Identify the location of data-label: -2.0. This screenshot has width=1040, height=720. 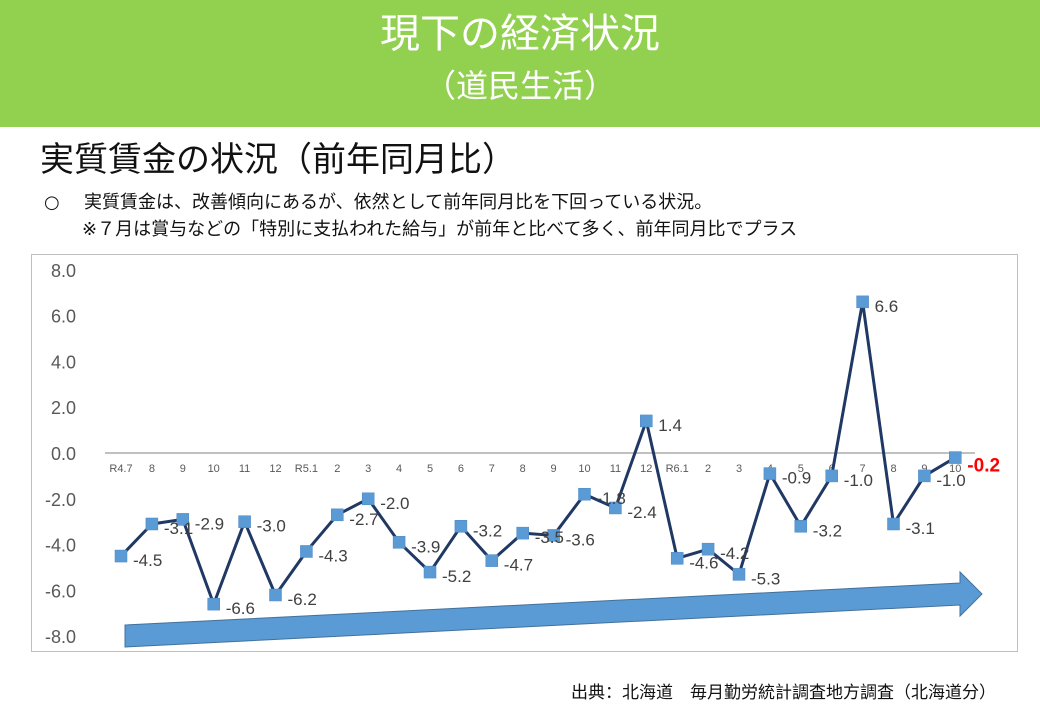
(394, 503).